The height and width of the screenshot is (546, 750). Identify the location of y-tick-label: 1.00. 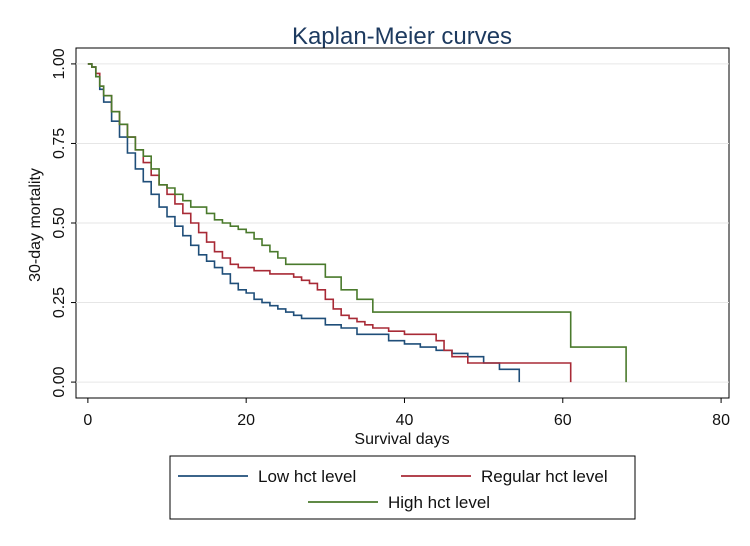
(59, 63).